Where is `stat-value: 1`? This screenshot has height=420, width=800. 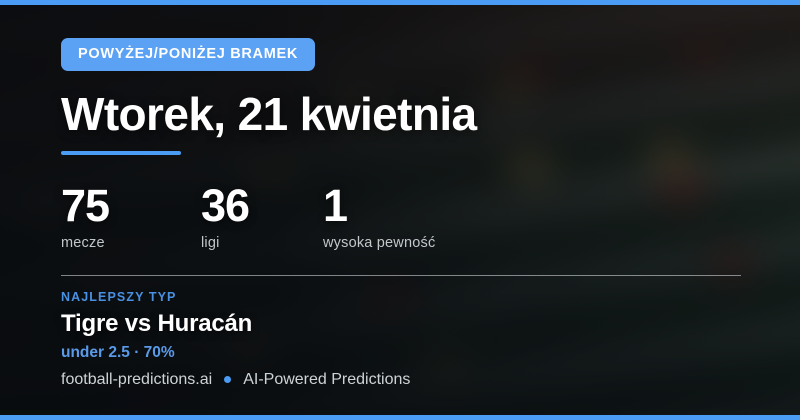
stat-value: 1 is located at coordinates (335, 205).